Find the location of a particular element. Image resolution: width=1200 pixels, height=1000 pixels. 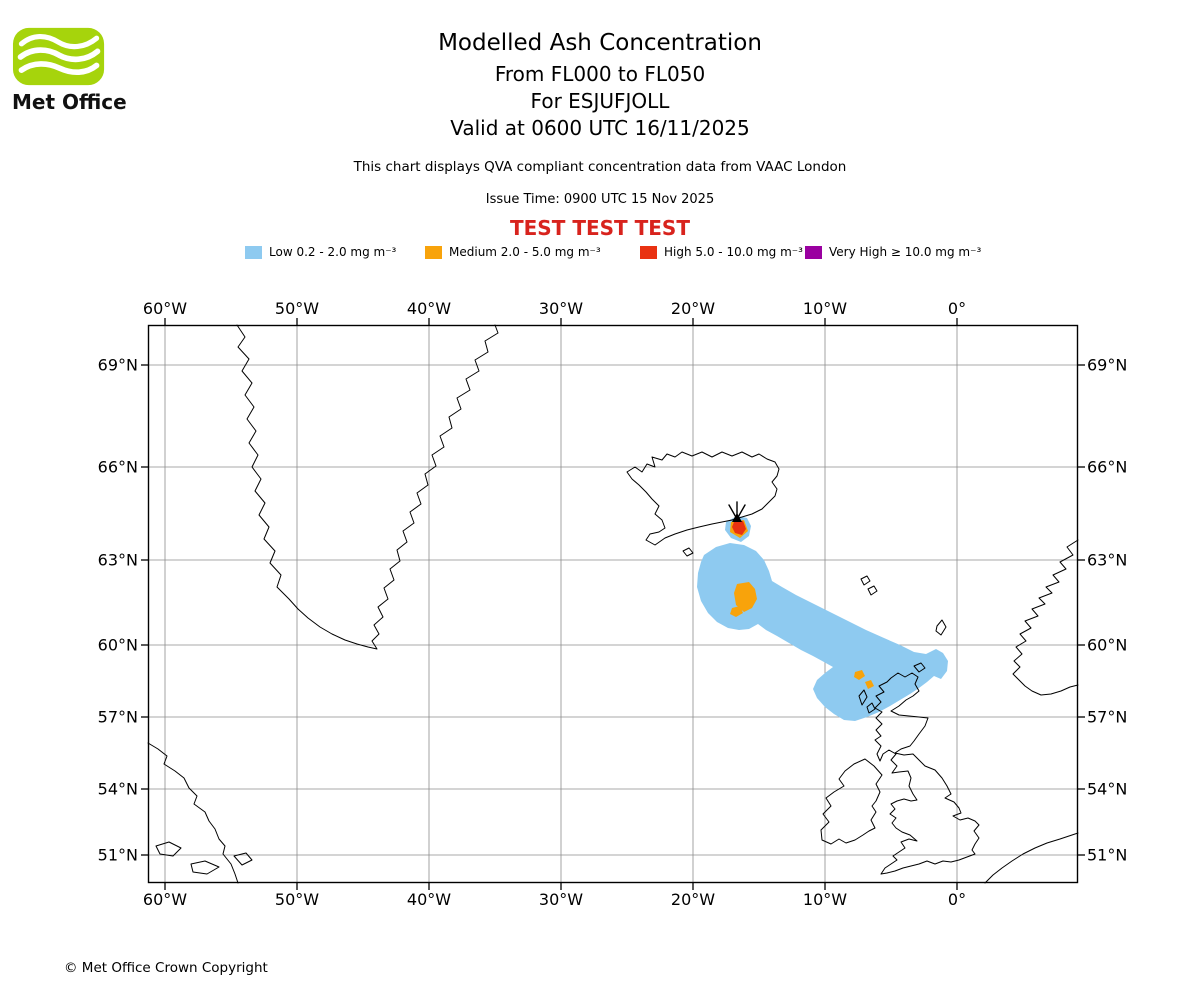

lat-label-right: 51°N is located at coordinates (1107, 855).